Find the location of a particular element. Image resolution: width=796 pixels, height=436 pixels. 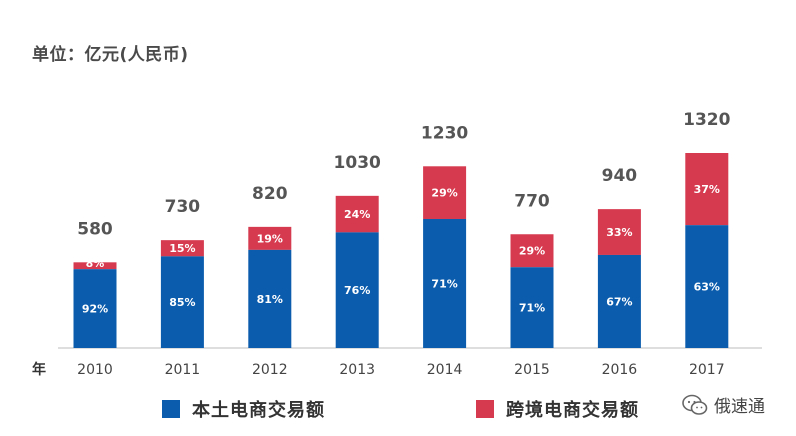

x-axis-label: 年 is located at coordinates (39, 369).